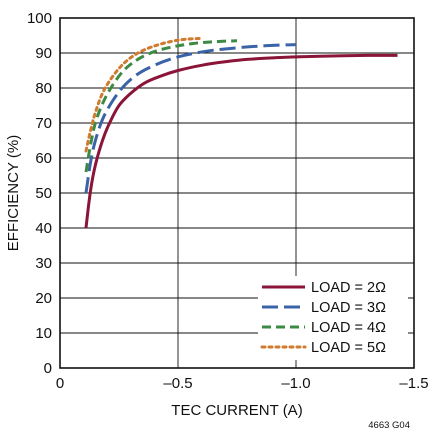 The width and height of the screenshot is (428, 438). I want to click on y-tick-label: 0, so click(48, 368).